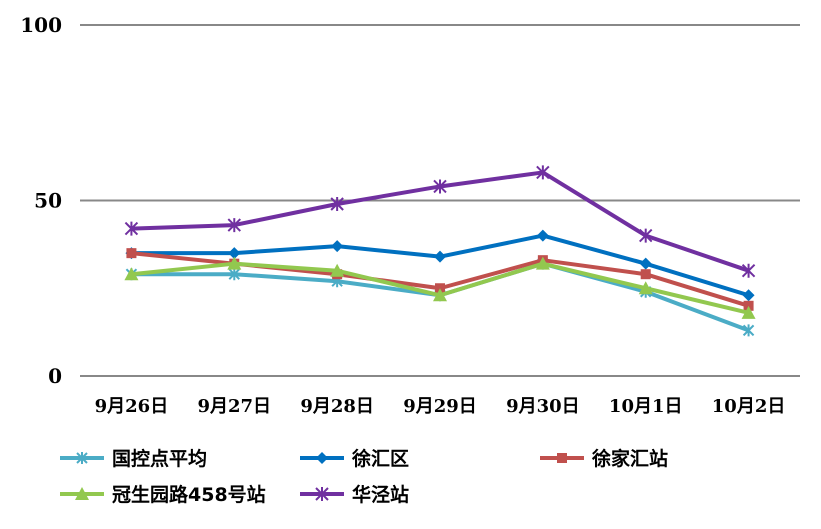 The width and height of the screenshot is (821, 529). What do you see at coordinates (543, 406) in the screenshot?
I see `x-tick-label: 9月30日` at bounding box center [543, 406].